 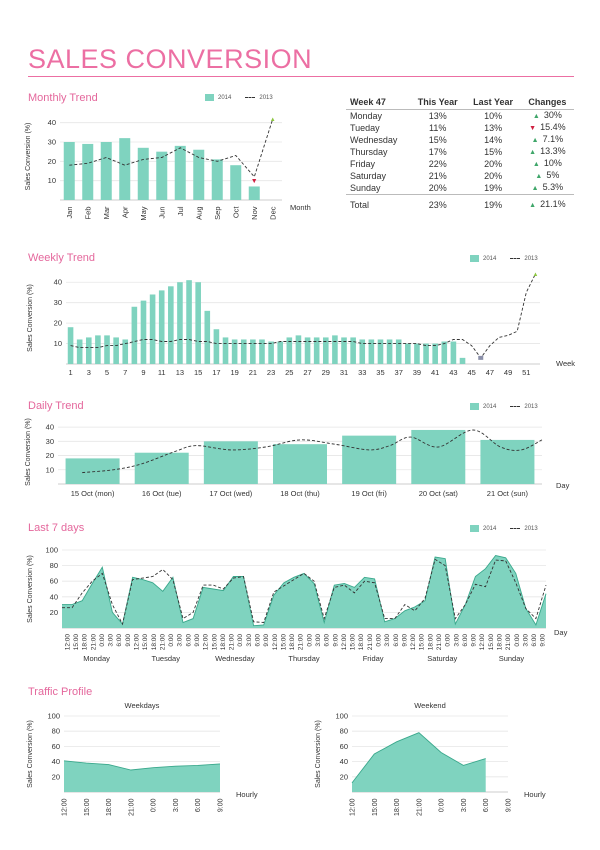 I want to click on weekly-legend: 2014 2013, so click(x=504, y=258).